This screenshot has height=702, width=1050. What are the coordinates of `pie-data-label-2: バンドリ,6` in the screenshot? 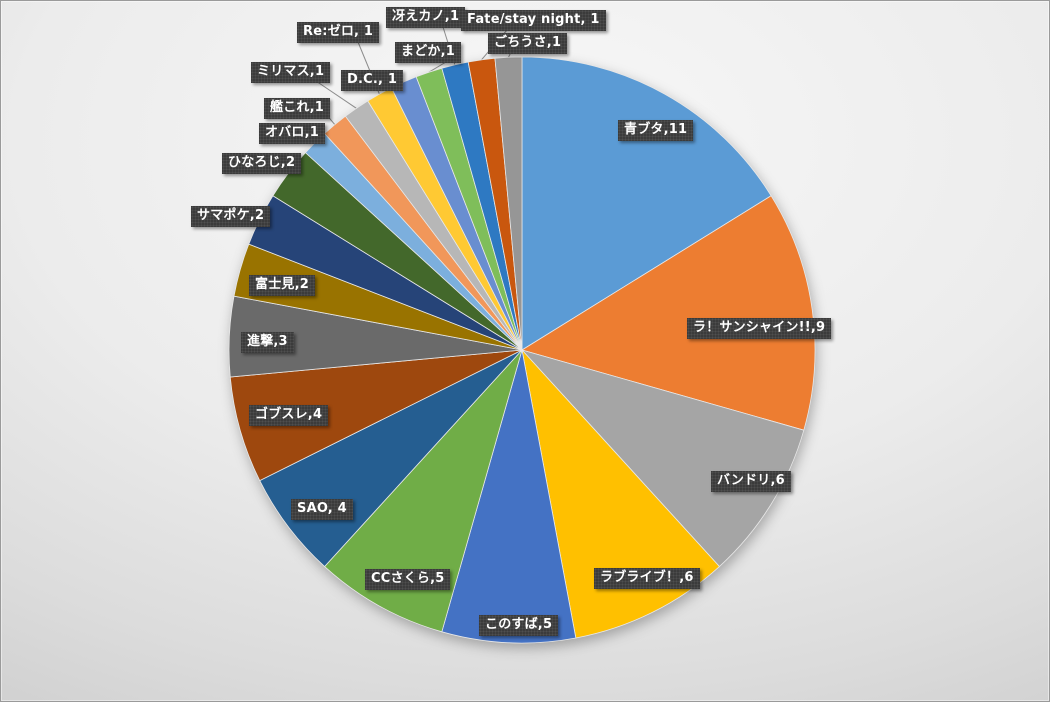 It's located at (751, 481).